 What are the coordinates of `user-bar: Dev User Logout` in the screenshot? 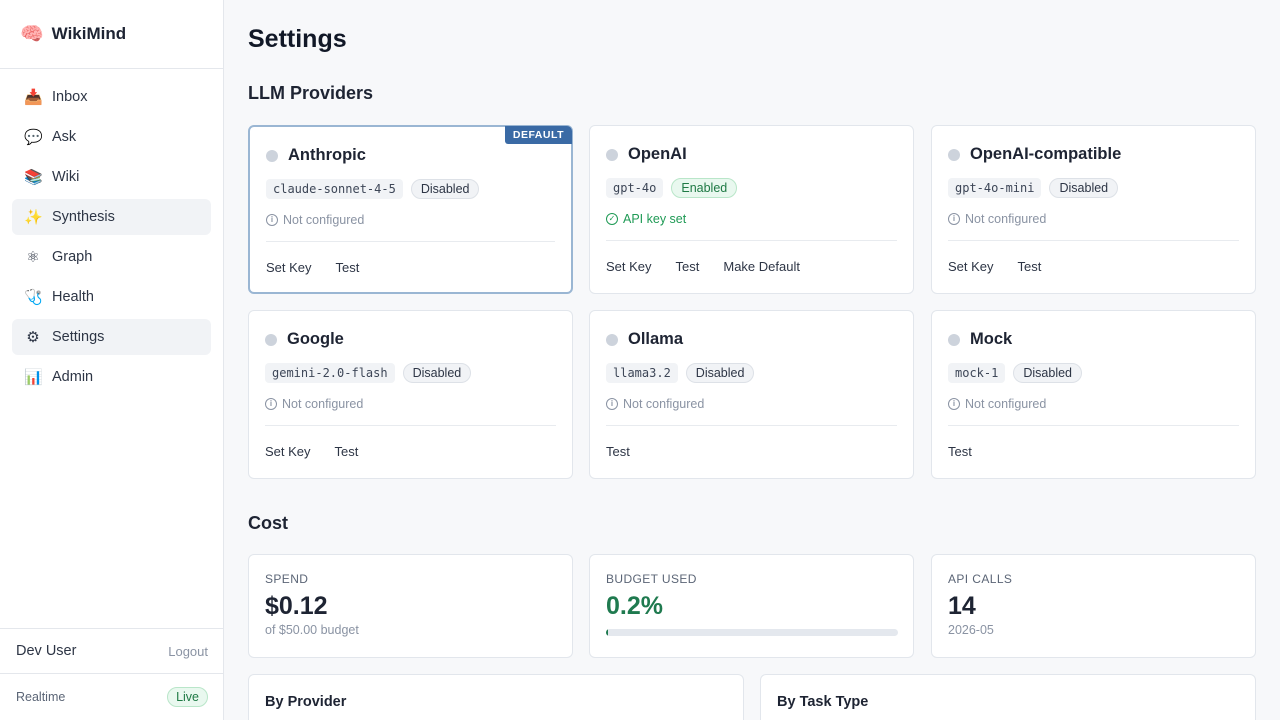 It's located at (112, 650).